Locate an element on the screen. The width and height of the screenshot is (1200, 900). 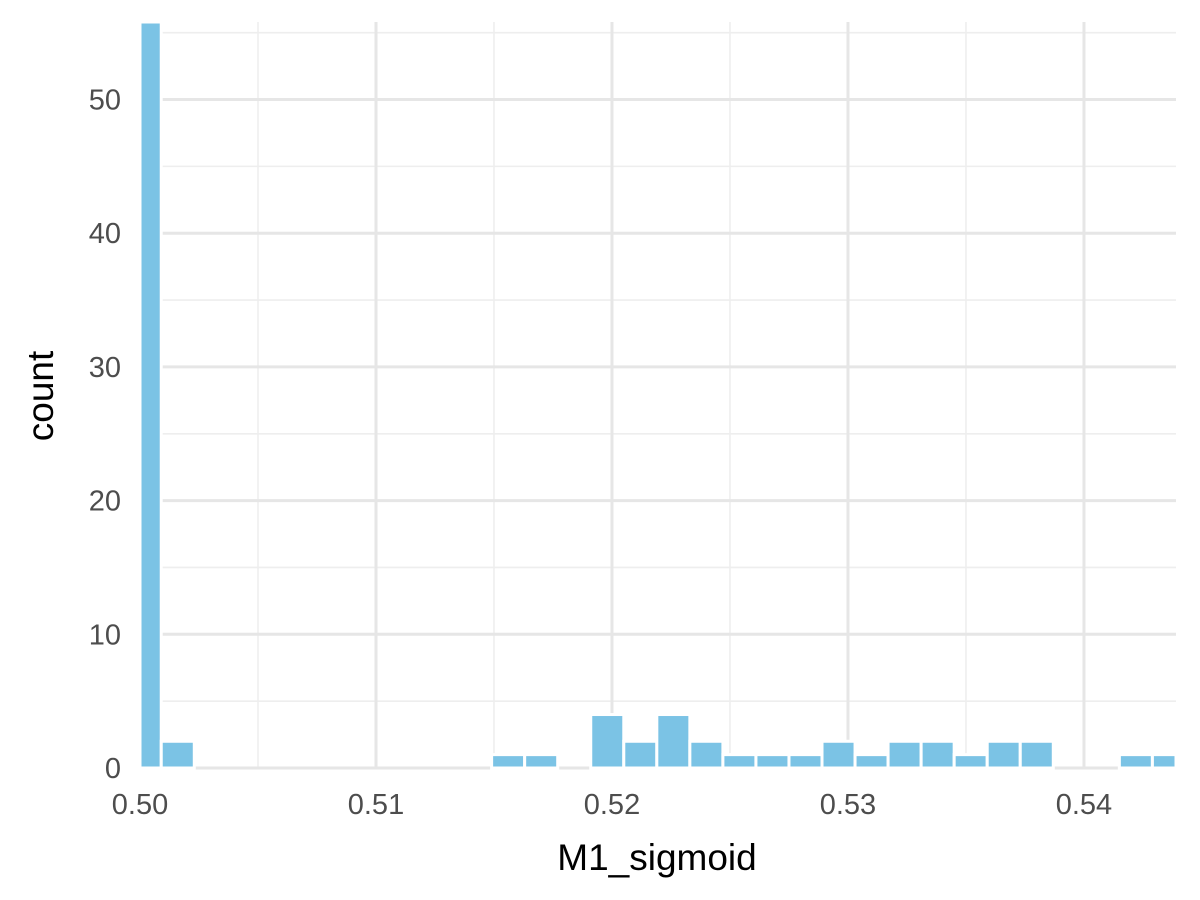
y-tick-label: 0 is located at coordinates (113, 769).